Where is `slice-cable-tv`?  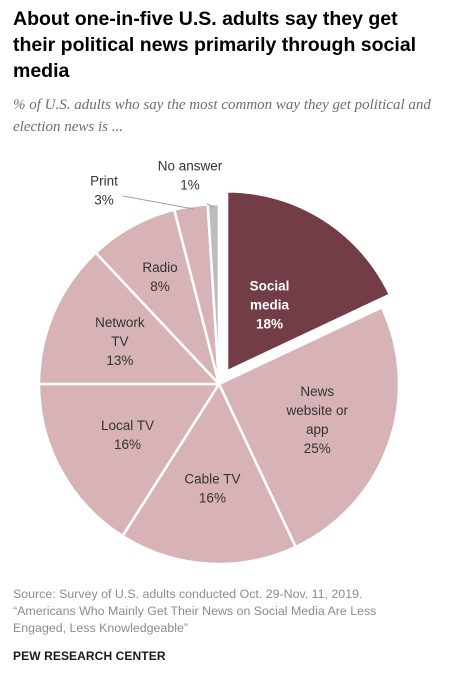
slice-cable-tv is located at coordinates (209, 474).